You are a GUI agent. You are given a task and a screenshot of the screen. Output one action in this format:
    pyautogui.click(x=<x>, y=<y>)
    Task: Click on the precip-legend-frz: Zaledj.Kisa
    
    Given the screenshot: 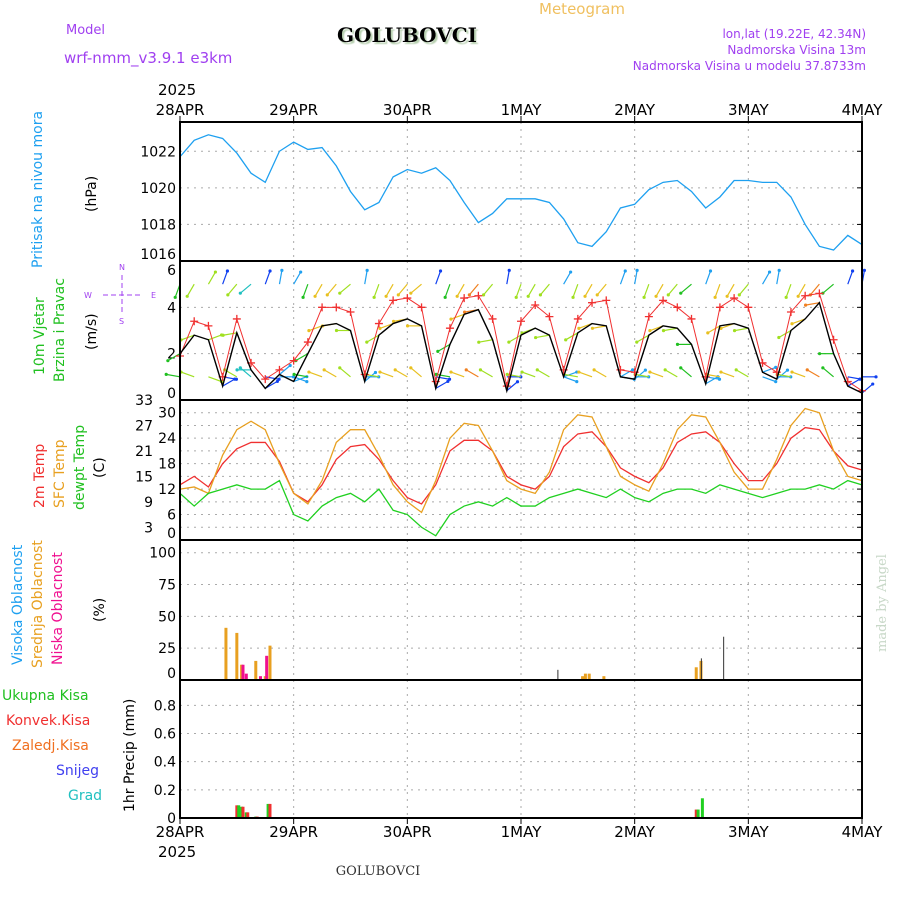 What is the action you would take?
    pyautogui.click(x=50, y=746)
    